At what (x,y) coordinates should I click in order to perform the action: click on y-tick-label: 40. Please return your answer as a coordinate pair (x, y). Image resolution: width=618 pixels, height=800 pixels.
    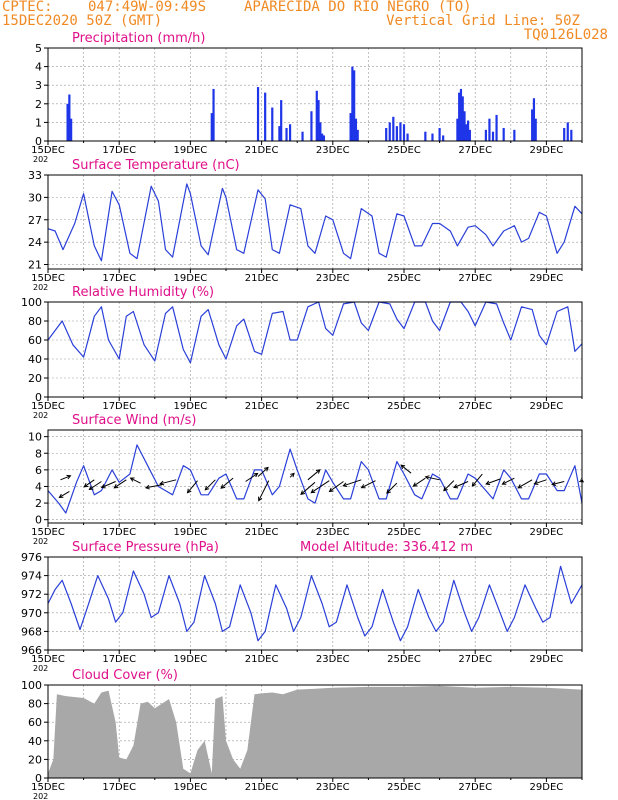
    Looking at the image, I should click on (35, 359).